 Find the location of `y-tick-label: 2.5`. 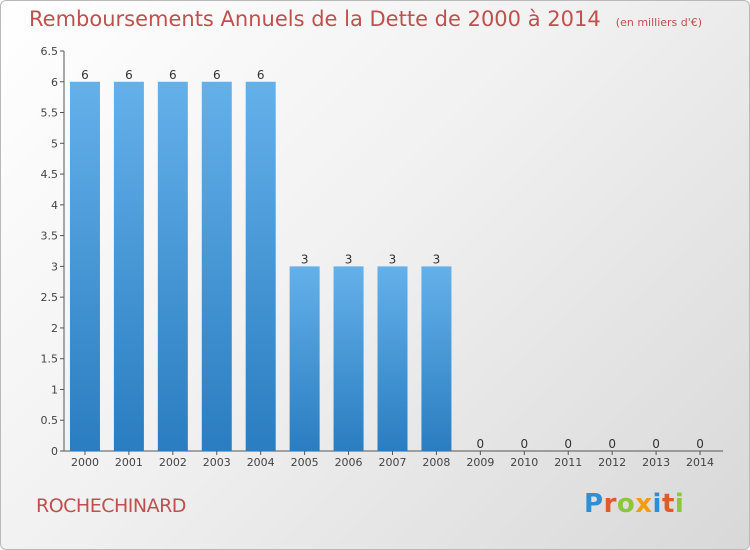

y-tick-label: 2.5 is located at coordinates (50, 297).